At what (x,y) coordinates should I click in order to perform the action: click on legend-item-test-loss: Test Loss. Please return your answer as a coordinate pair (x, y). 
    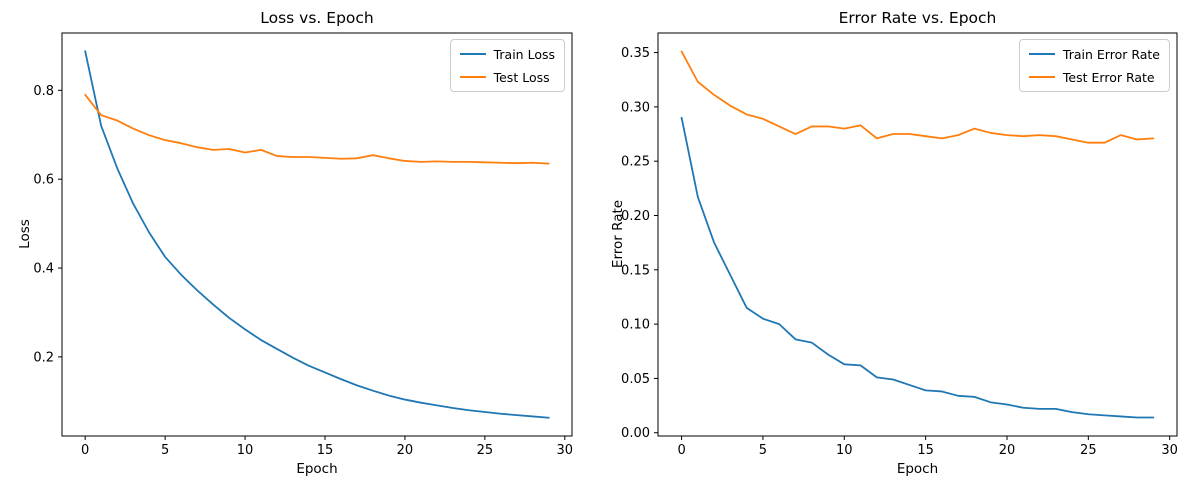
    Looking at the image, I should click on (507, 77).